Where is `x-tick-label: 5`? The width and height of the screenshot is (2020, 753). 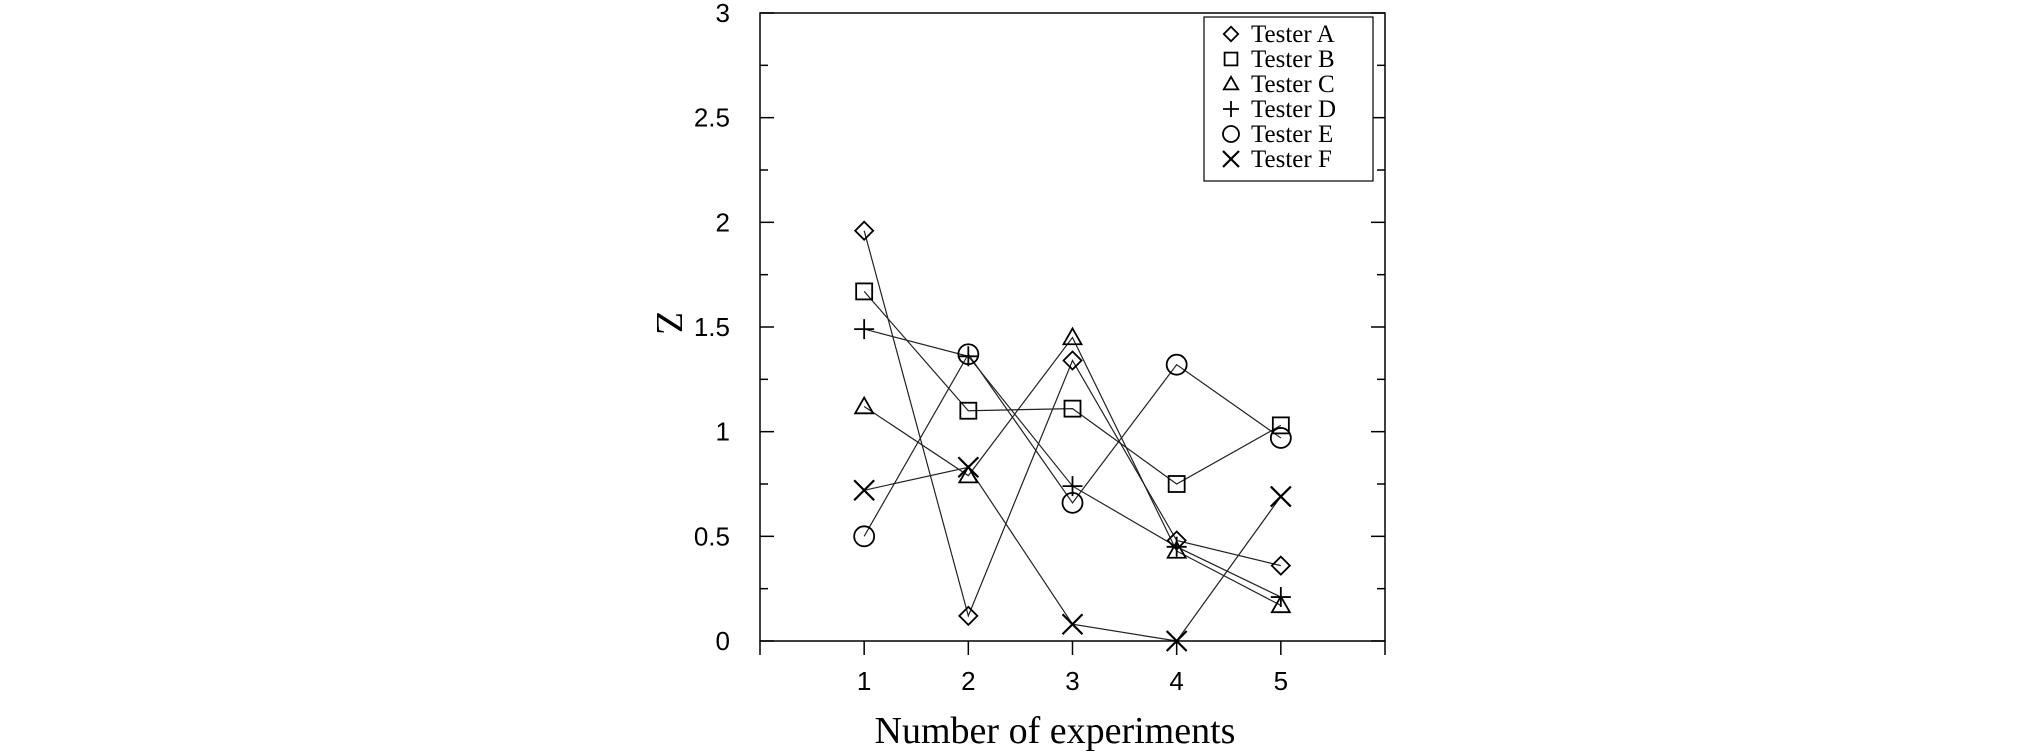
x-tick-label: 5 is located at coordinates (1281, 681).